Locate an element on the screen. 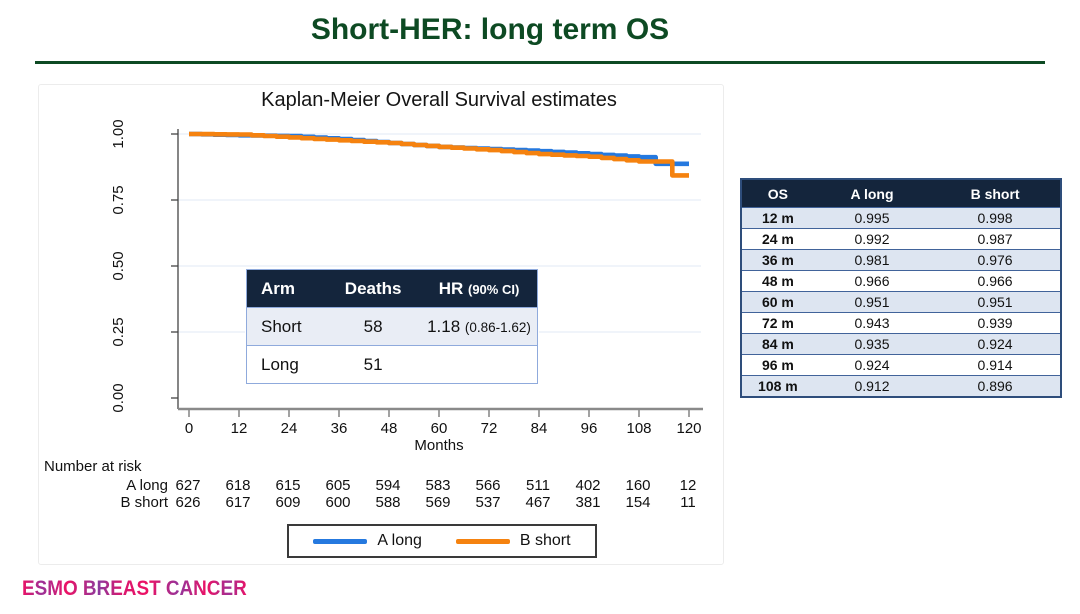 The width and height of the screenshot is (1080, 614). os-table-cell: 0.943 is located at coordinates (872, 323).